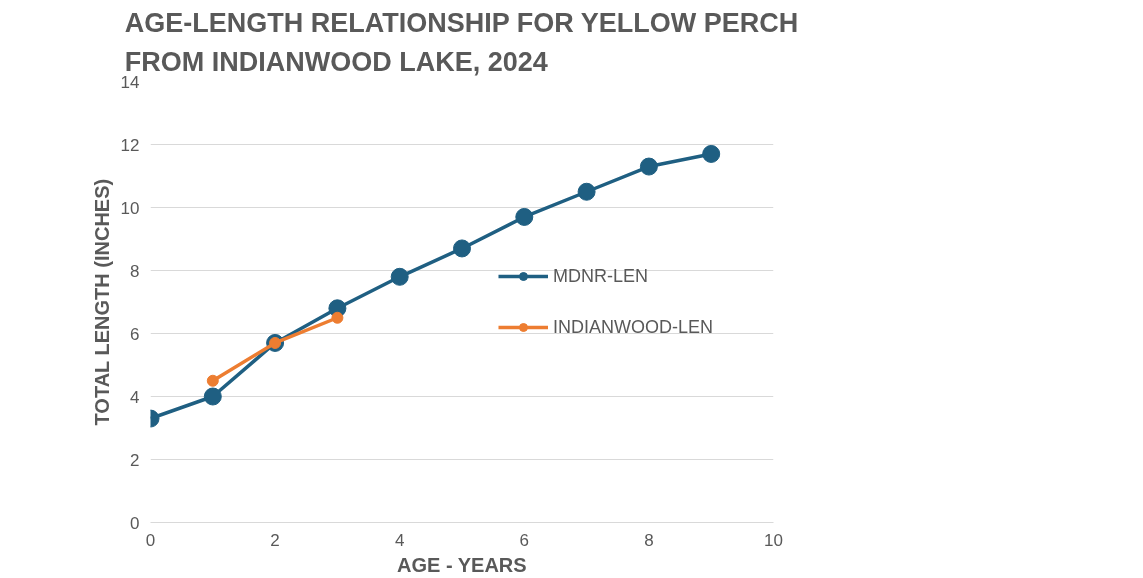 This screenshot has width=1143, height=578. Describe the element at coordinates (150, 540) in the screenshot. I see `x-tick-label: 0` at that location.